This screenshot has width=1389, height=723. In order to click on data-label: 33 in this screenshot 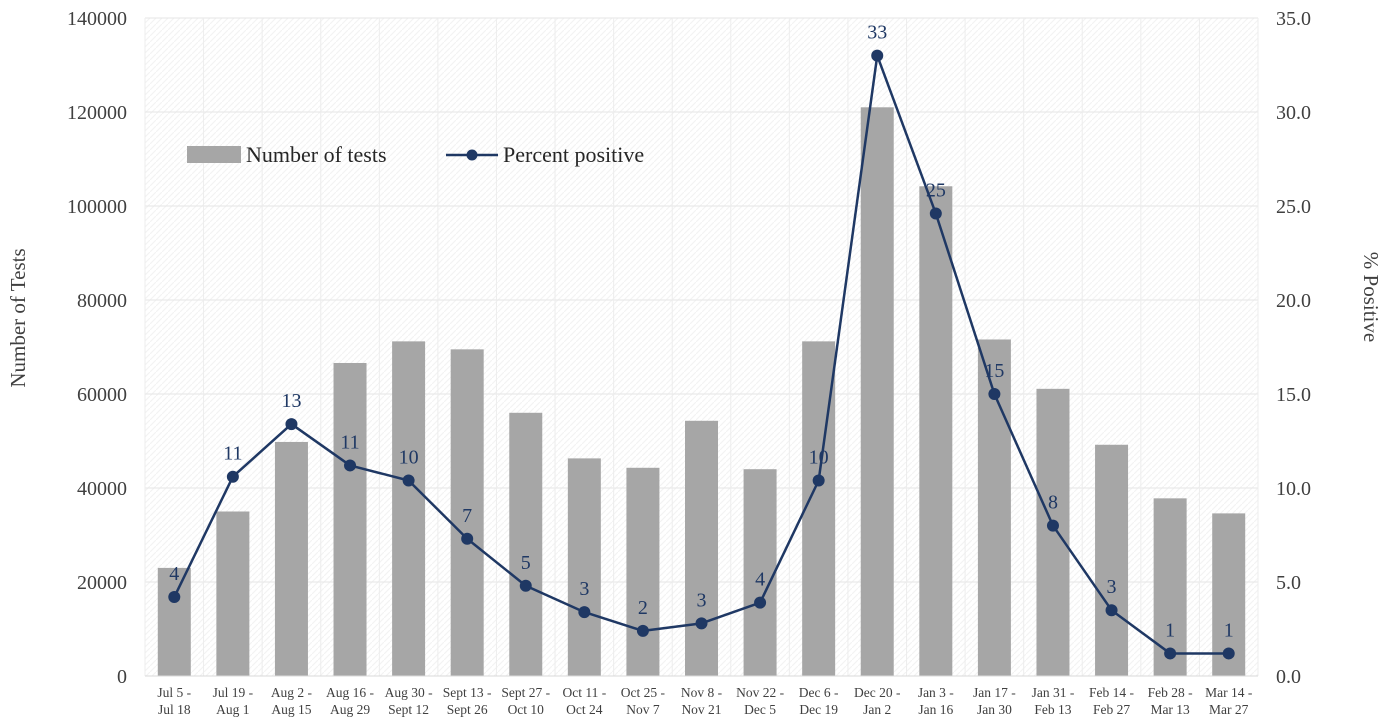, I will do `click(877, 33)`.